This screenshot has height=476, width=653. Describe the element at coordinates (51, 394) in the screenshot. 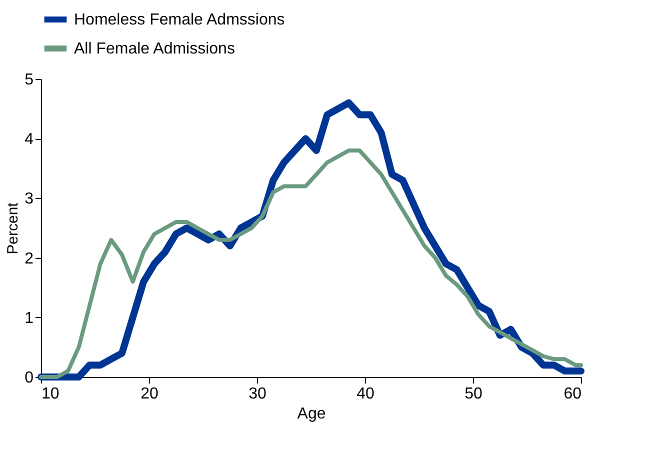

I see `x-tick-label: 10` at that location.